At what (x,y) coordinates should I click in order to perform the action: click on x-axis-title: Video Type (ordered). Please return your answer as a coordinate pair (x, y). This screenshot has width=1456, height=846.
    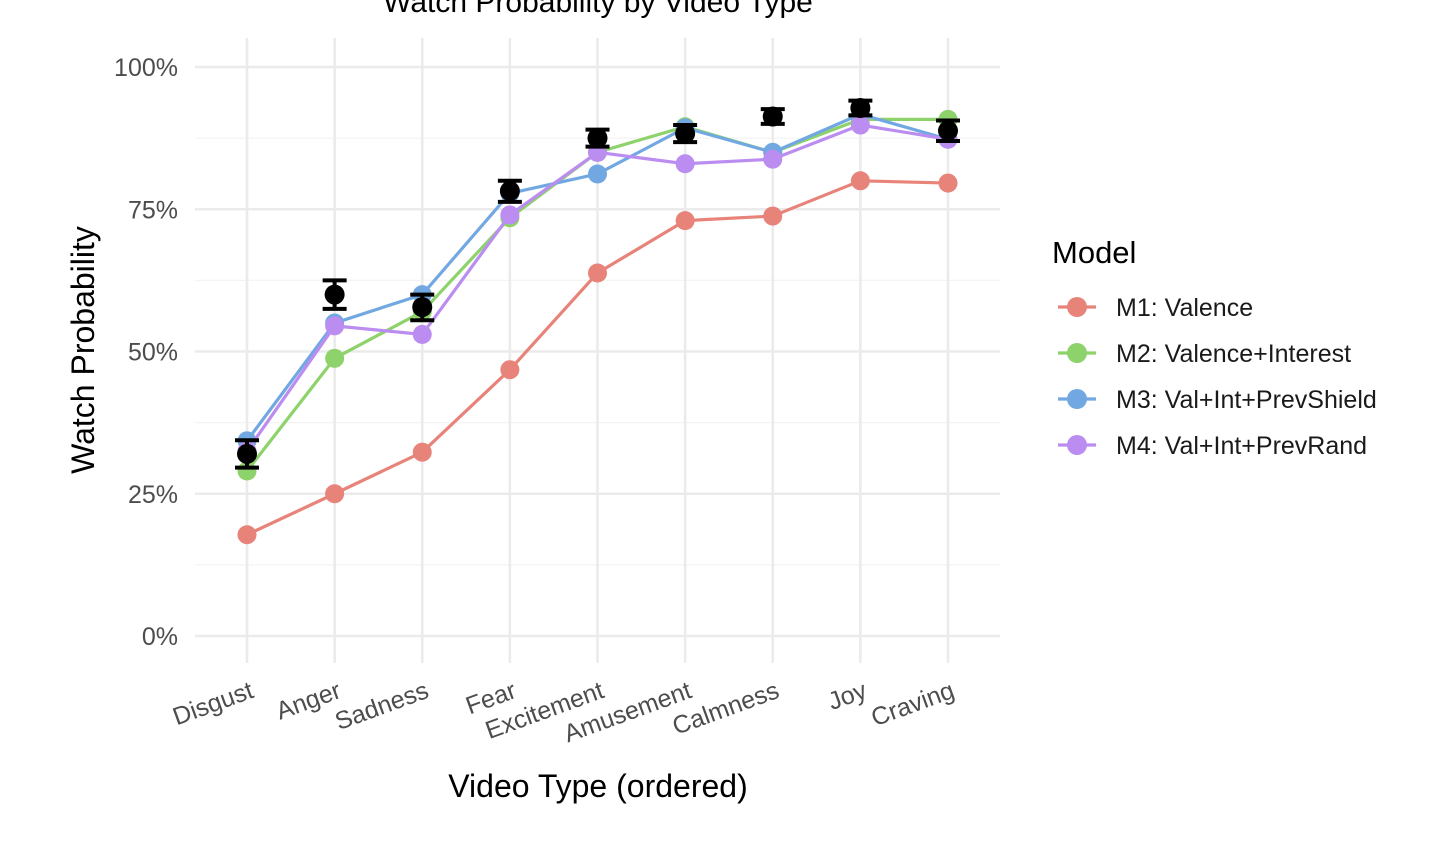
    Looking at the image, I should click on (597, 786).